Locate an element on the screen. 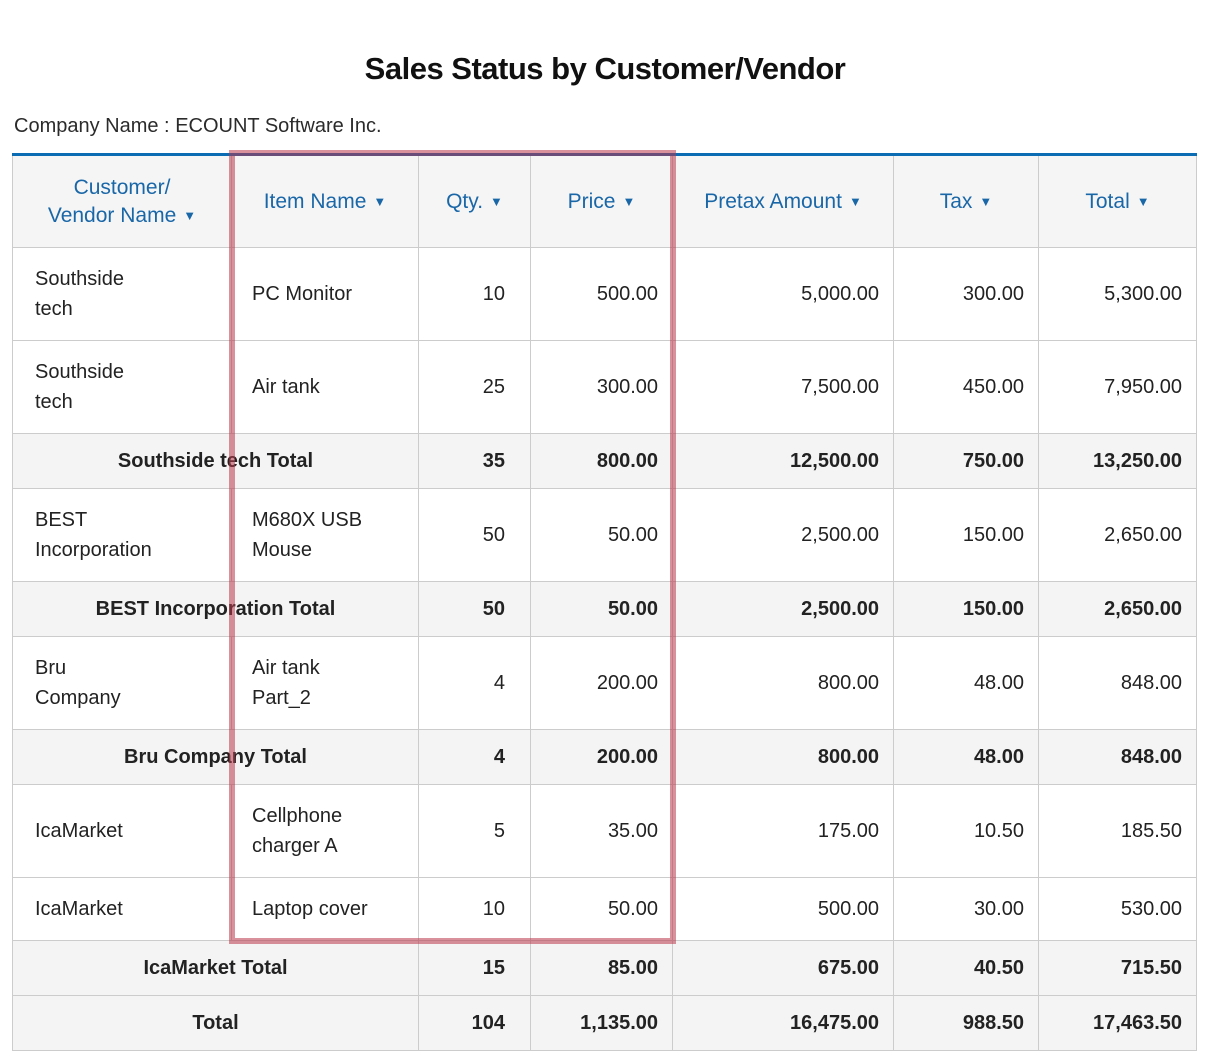  item-text: Cellphone is located at coordinates (297, 816).